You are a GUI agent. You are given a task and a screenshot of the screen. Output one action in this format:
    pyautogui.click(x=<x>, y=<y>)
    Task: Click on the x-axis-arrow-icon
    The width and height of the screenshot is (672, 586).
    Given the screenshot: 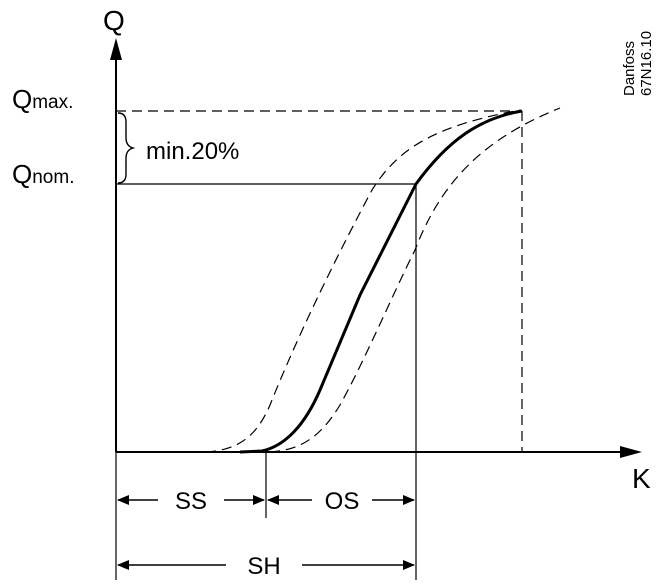 What is the action you would take?
    pyautogui.click(x=631, y=452)
    